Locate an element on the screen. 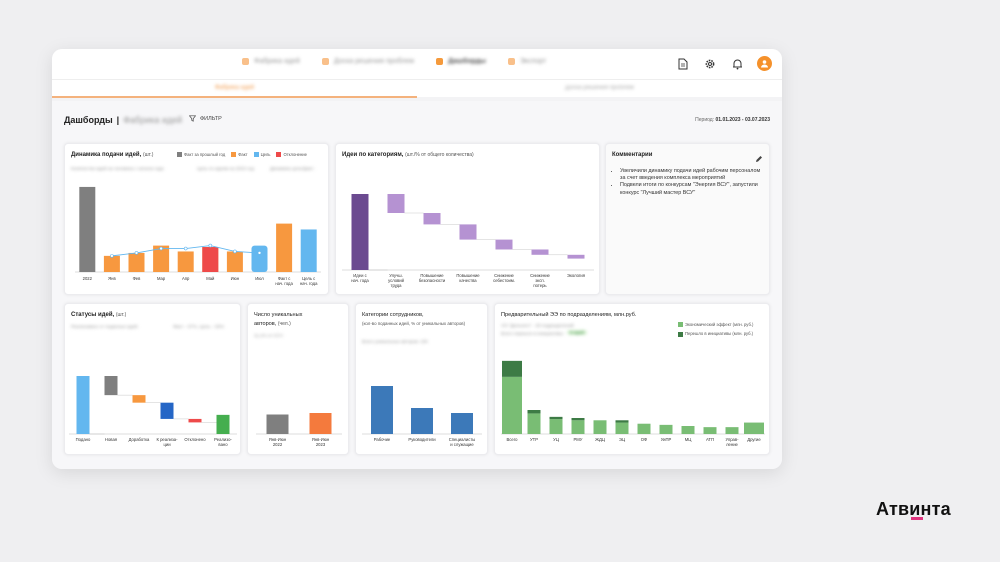  nav-problem-board: Доска решения проблем is located at coordinates (368, 61).